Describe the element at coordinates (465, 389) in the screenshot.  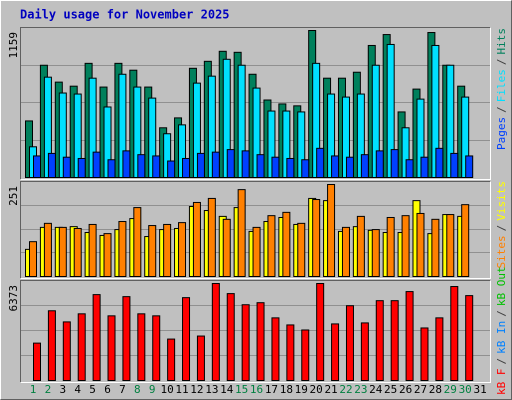
I see `x-tick-label: 30` at that location.